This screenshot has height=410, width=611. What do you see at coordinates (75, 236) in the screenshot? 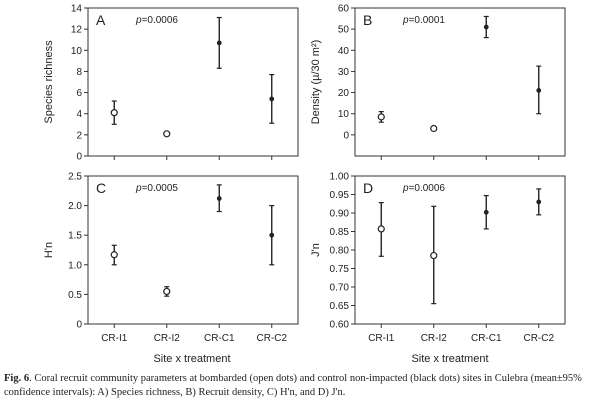
I see `y-tick-label: 1.5` at bounding box center [75, 236].